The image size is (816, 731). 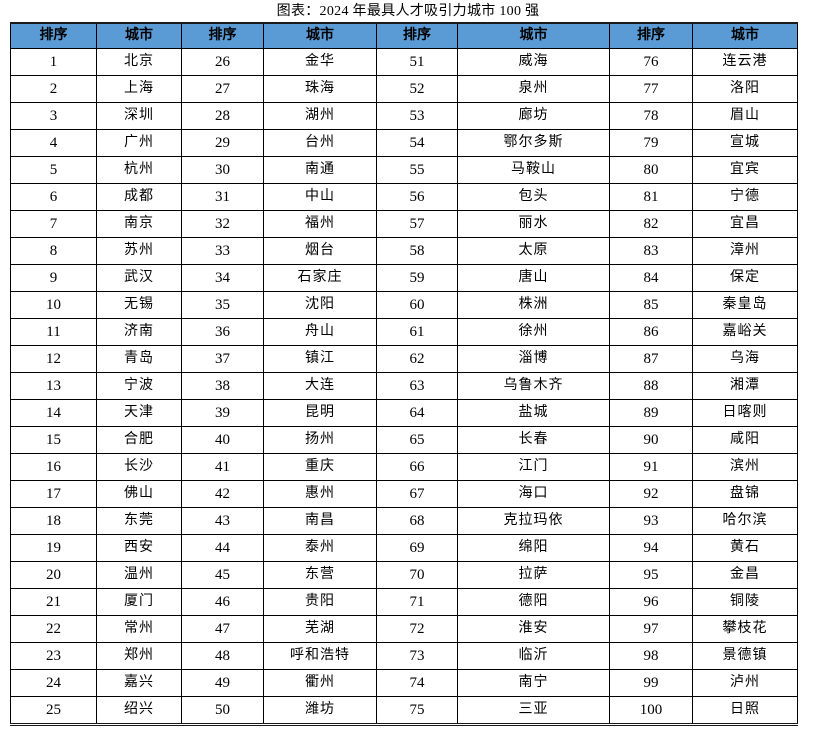 What do you see at coordinates (222, 467) in the screenshot?
I see `rank-cell: 41` at bounding box center [222, 467].